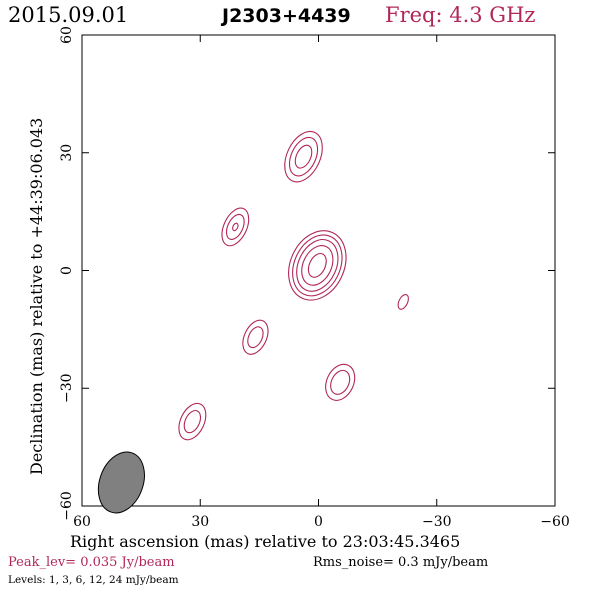 The height and width of the screenshot is (595, 590). What do you see at coordinates (67, 388) in the screenshot?
I see `y-tick-label: −30` at bounding box center [67, 388].